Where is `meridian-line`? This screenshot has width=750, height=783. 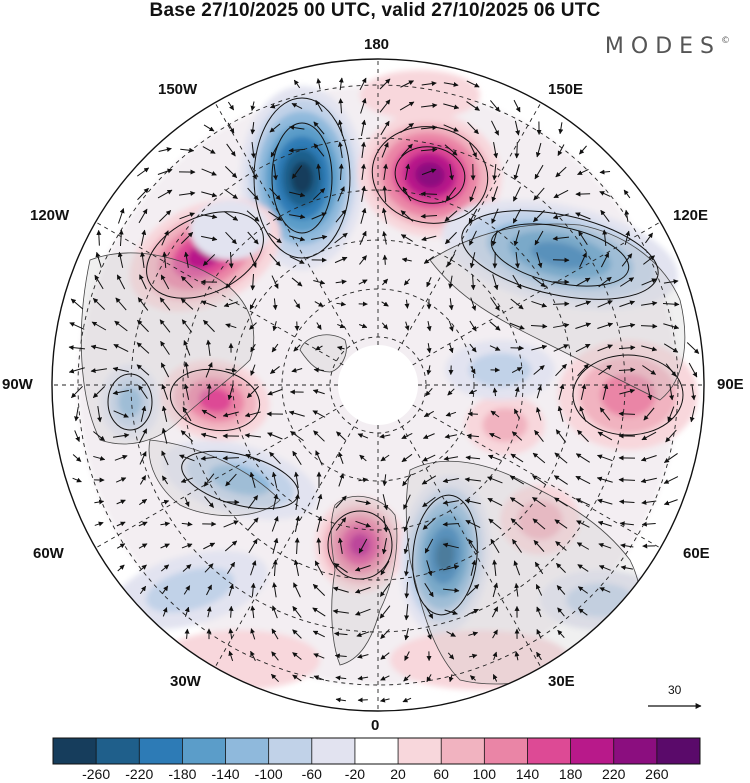
meridian-line is located at coordinates (285, 545).